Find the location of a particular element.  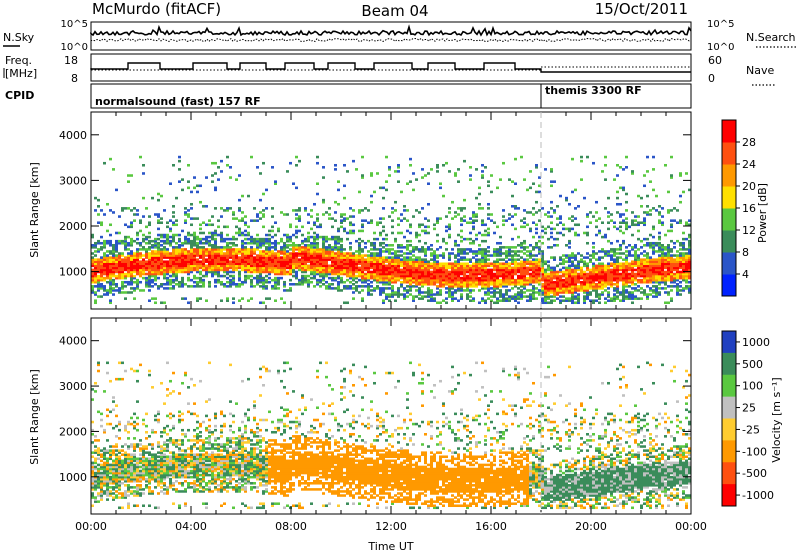

ytick-label: 3000 is located at coordinates (73, 180).